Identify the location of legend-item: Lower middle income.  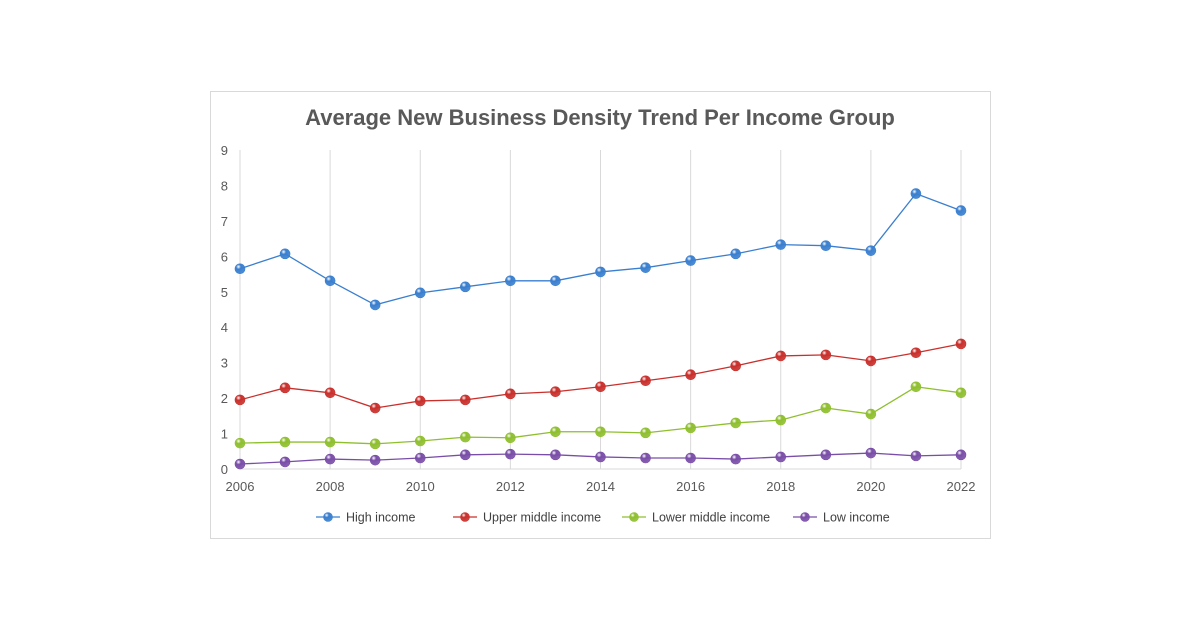
(696, 518).